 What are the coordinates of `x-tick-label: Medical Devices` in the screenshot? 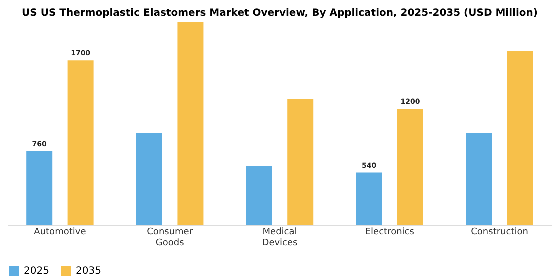 It's located at (280, 238).